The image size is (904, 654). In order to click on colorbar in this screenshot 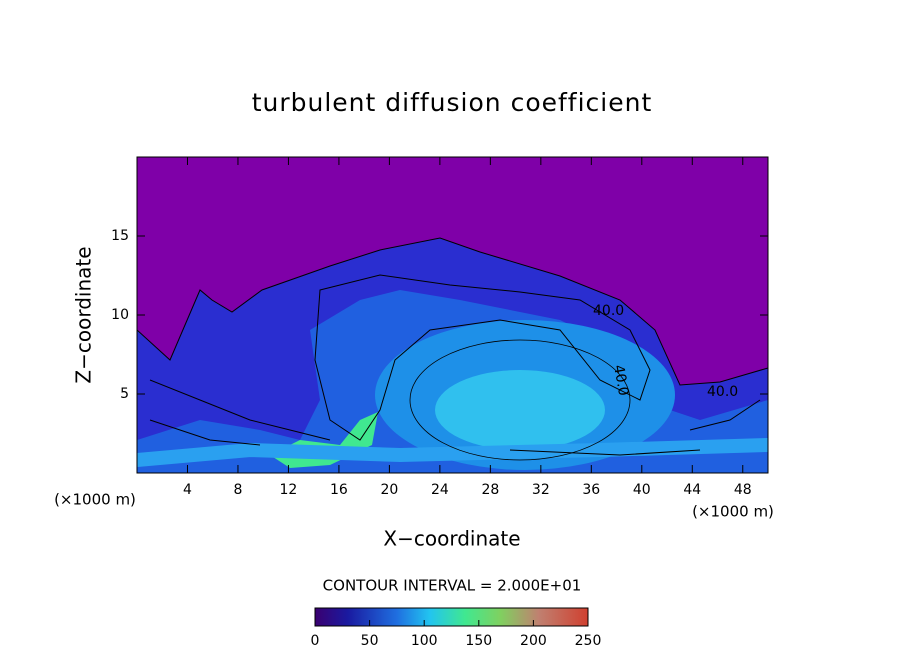, I will do `click(451, 617)`.